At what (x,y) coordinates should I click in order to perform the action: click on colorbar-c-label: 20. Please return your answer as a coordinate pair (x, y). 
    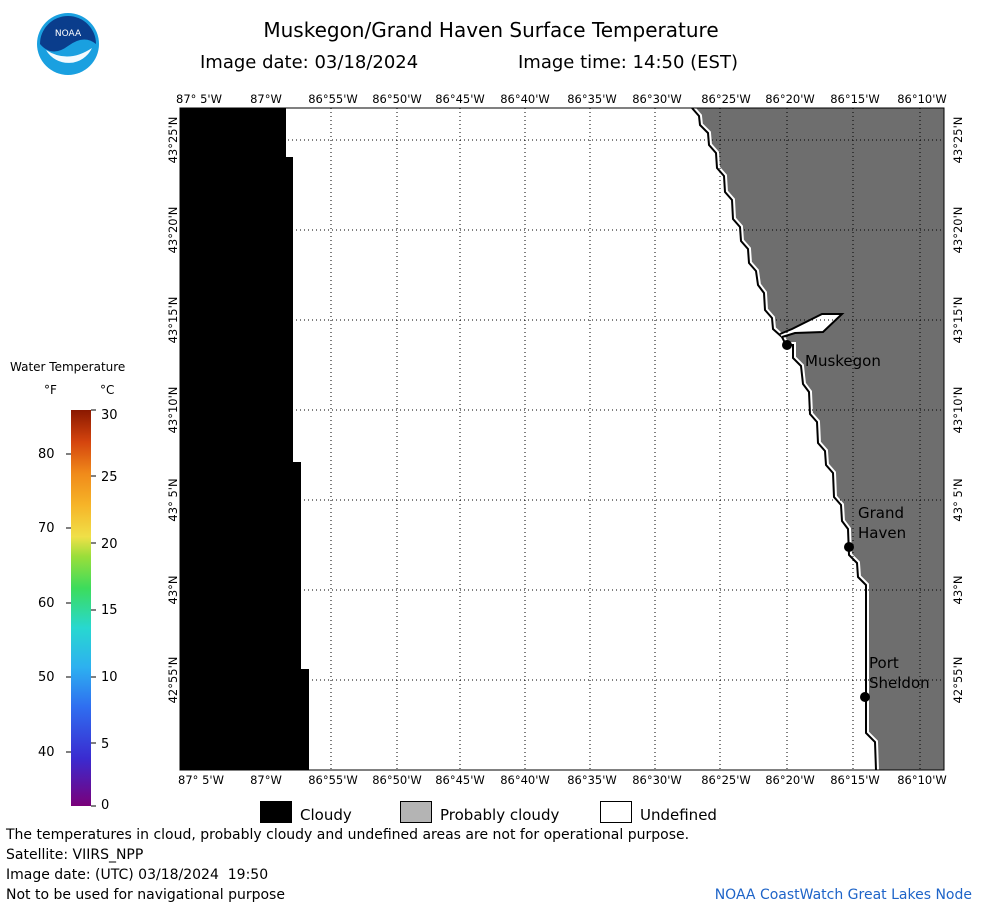
    Looking at the image, I should click on (109, 544).